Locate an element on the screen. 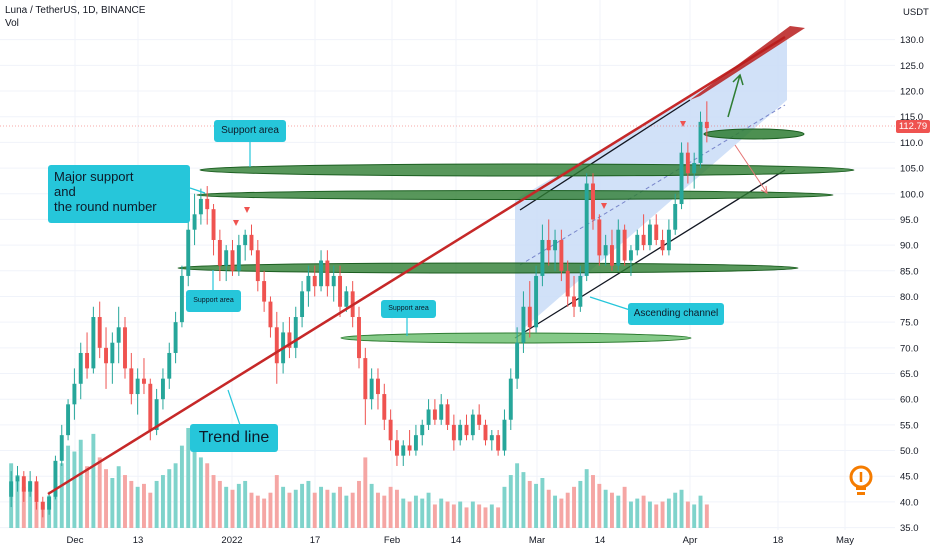 The image size is (932, 550). idea-bulb-icon is located at coordinates (861, 480).